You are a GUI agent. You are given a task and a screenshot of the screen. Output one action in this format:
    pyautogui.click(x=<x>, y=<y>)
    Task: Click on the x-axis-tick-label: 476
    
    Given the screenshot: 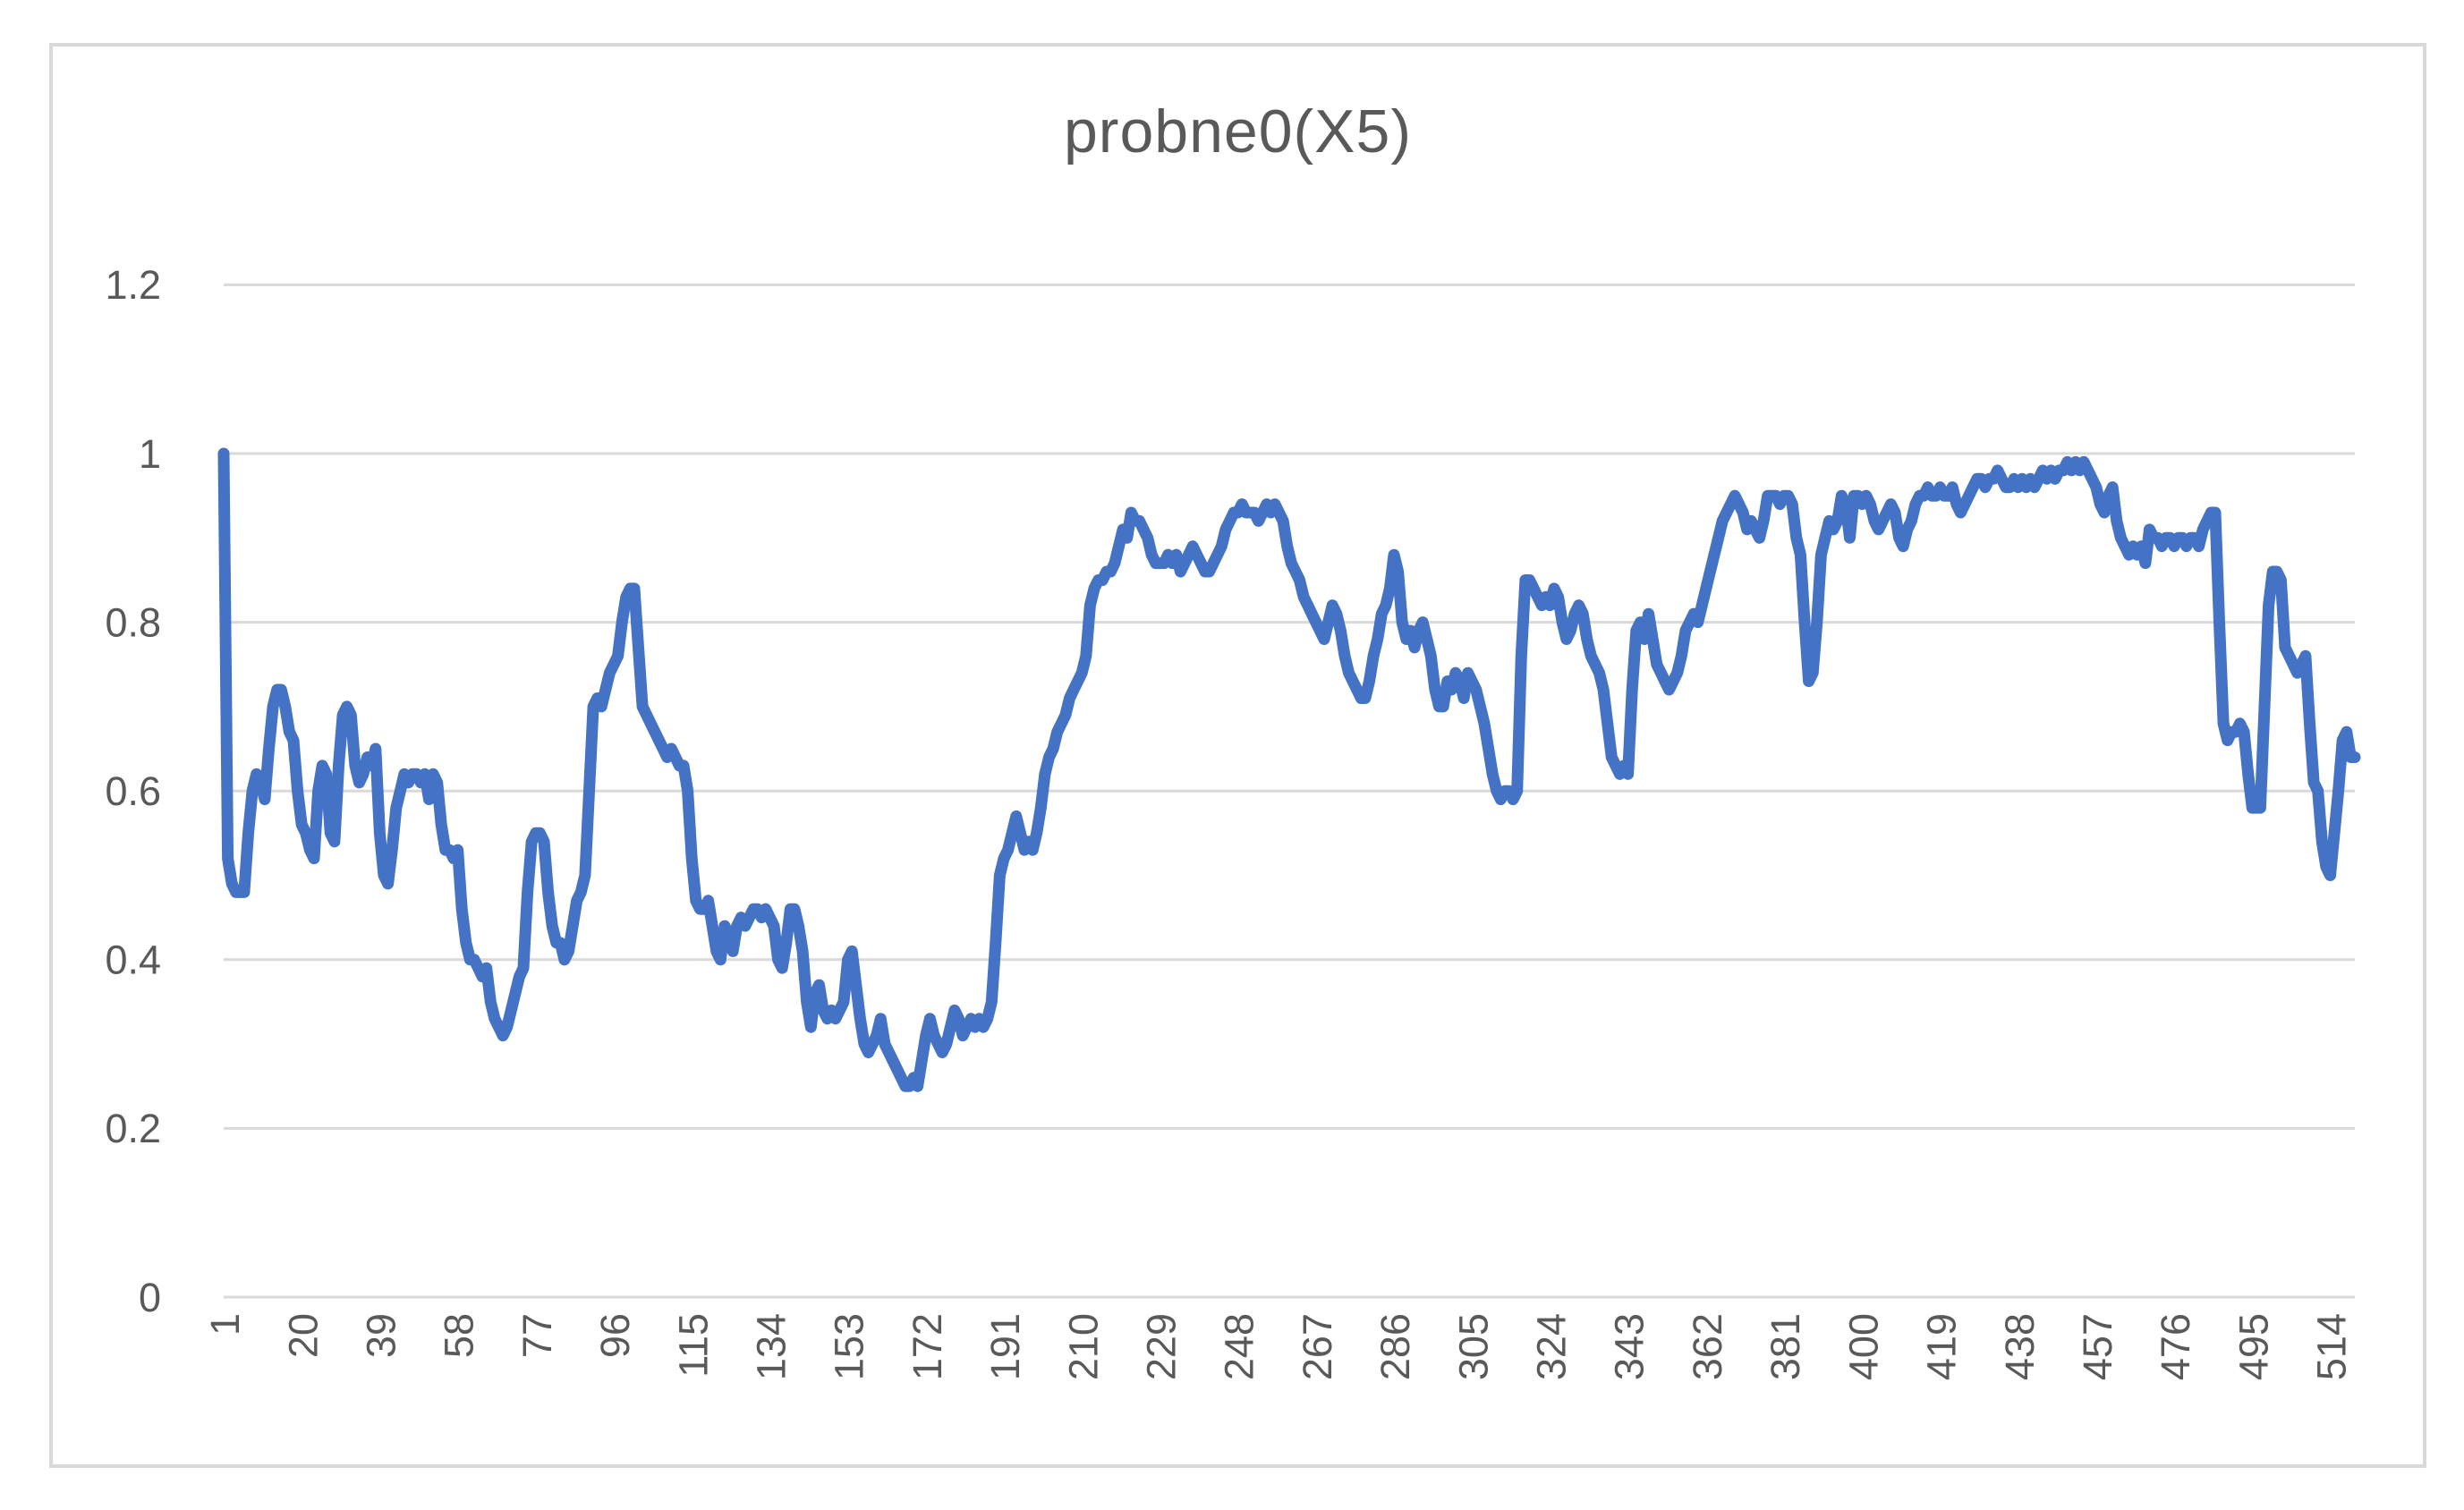 What is the action you would take?
    pyautogui.click(x=2175, y=1346)
    